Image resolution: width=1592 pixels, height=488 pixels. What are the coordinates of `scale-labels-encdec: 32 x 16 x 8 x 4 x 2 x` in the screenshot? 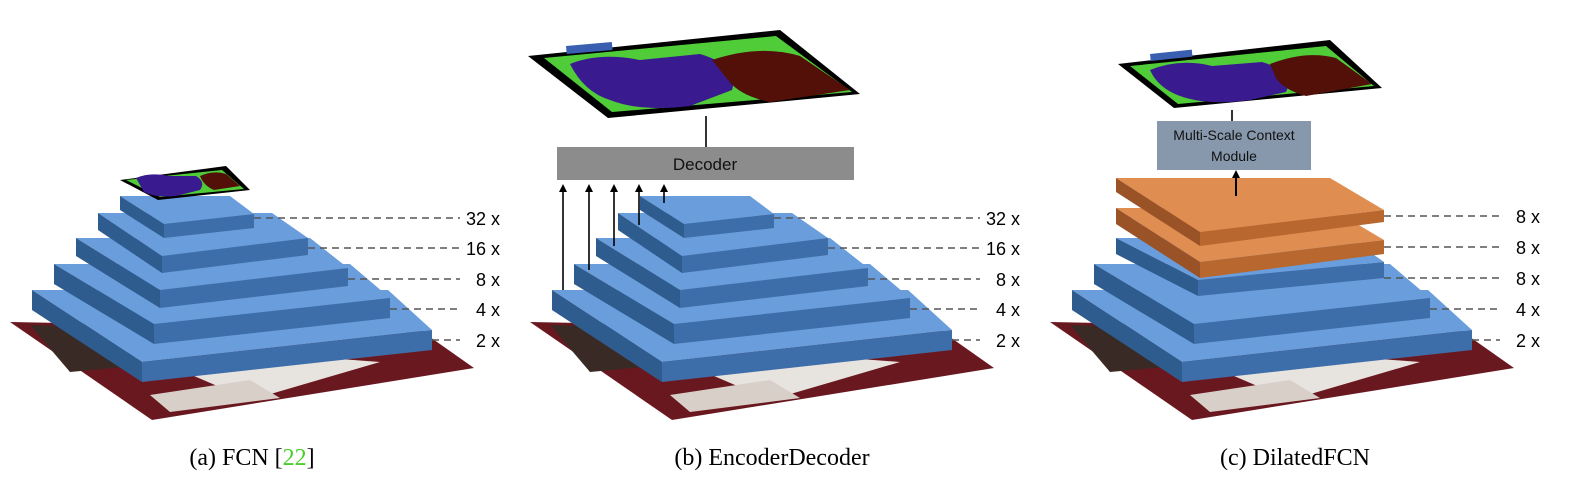 It's located at (897, 280).